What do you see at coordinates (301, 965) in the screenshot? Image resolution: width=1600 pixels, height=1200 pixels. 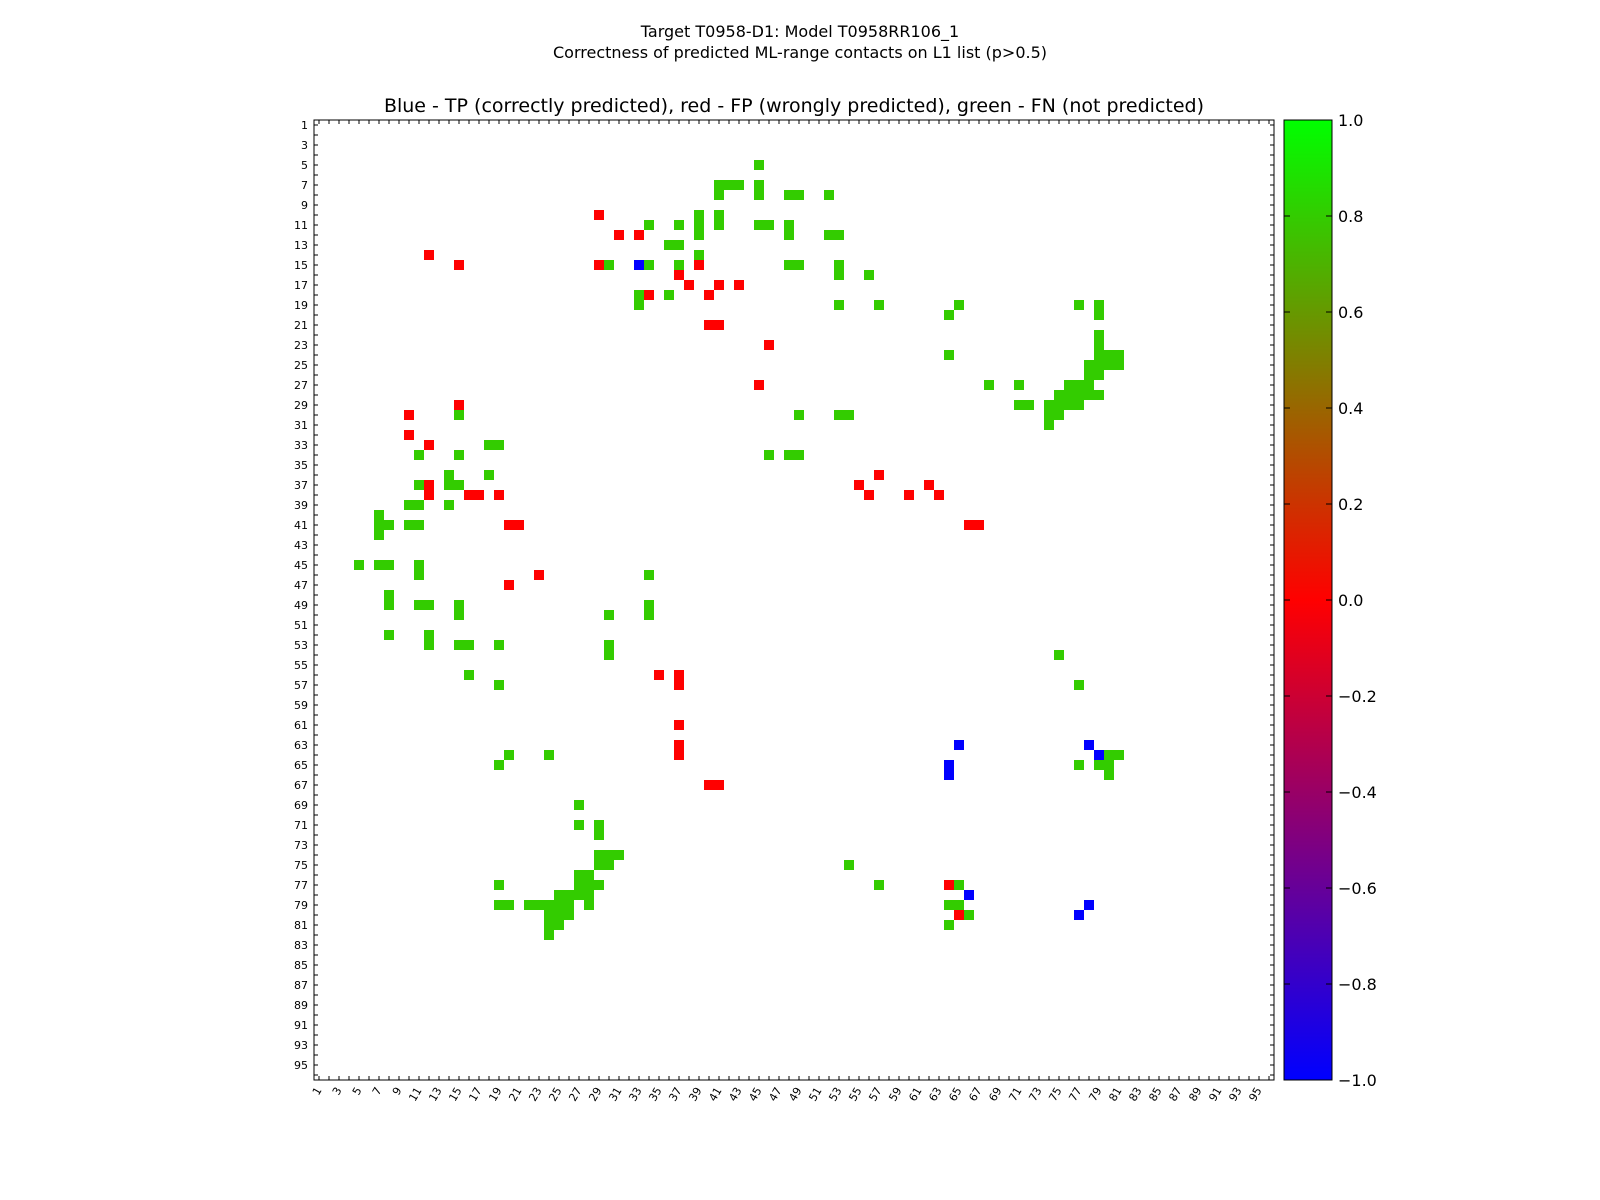 I see `y-tick-label: 85` at bounding box center [301, 965].